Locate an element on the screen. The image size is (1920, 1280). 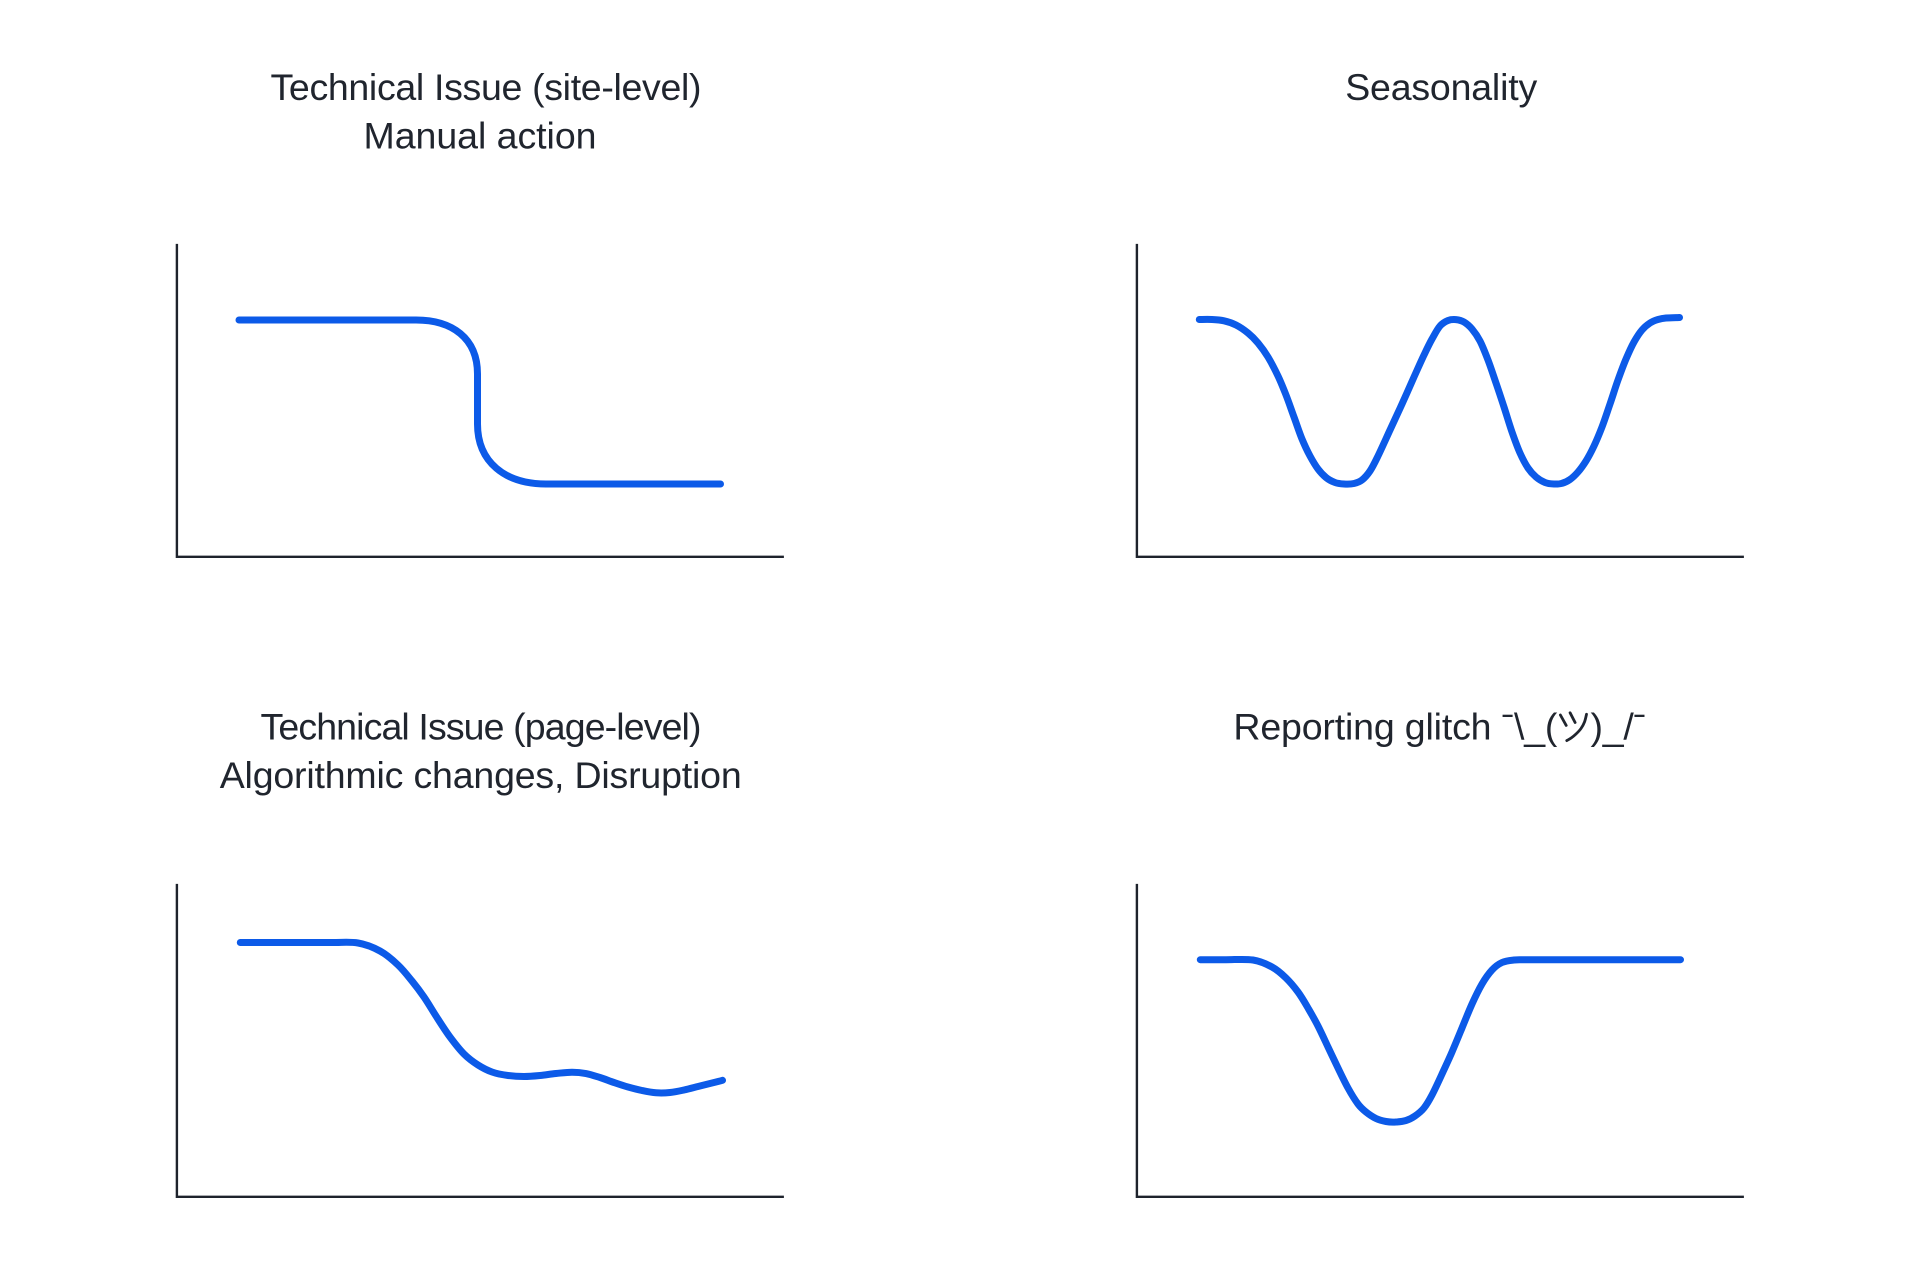
svg-text: )_/ˉ is located at coordinates (1619, 727).